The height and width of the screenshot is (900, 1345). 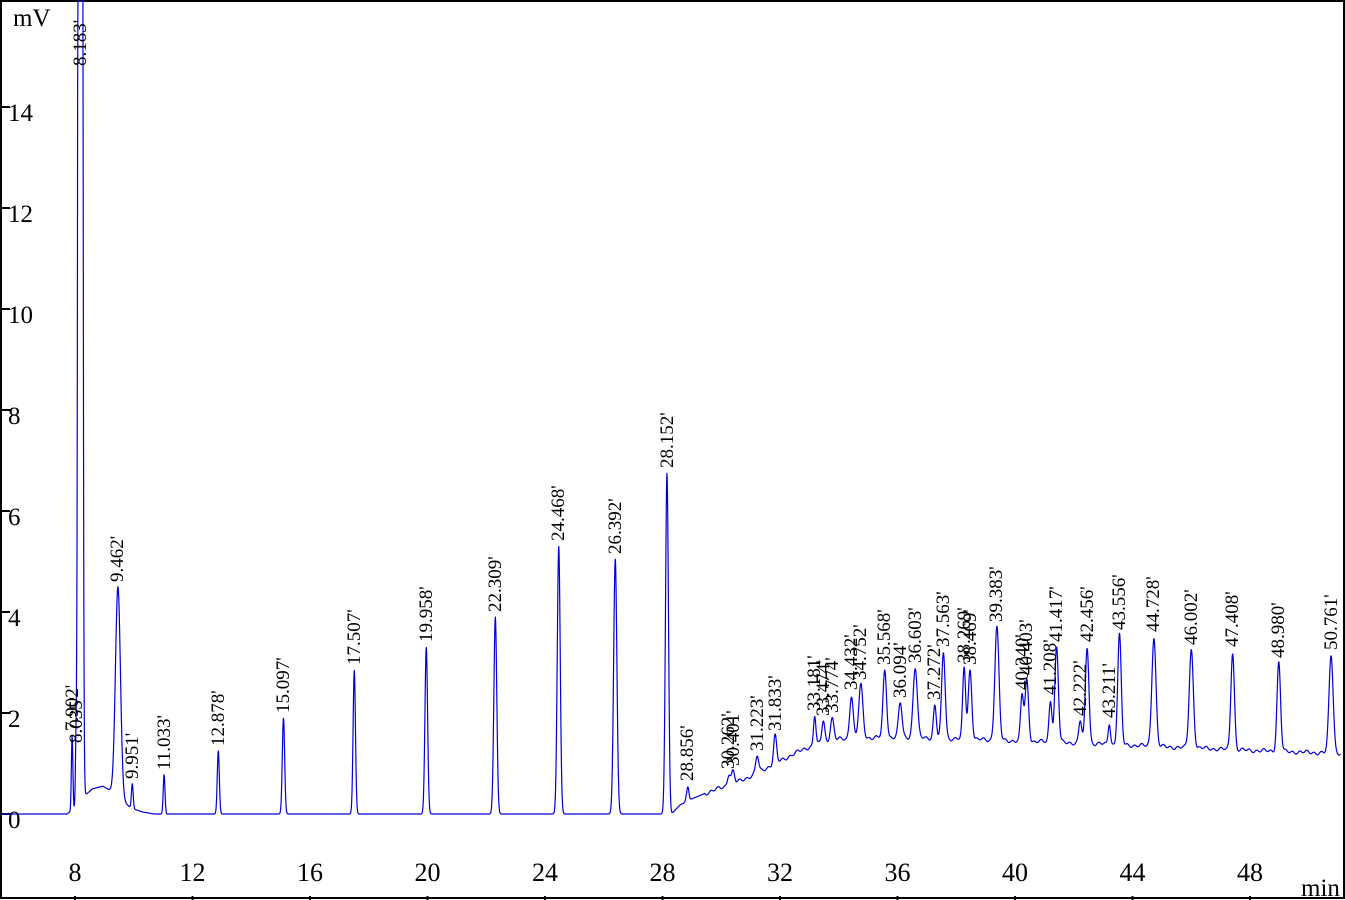 I want to click on peak-retention-time-label: 42.222', so click(x=1080, y=687).